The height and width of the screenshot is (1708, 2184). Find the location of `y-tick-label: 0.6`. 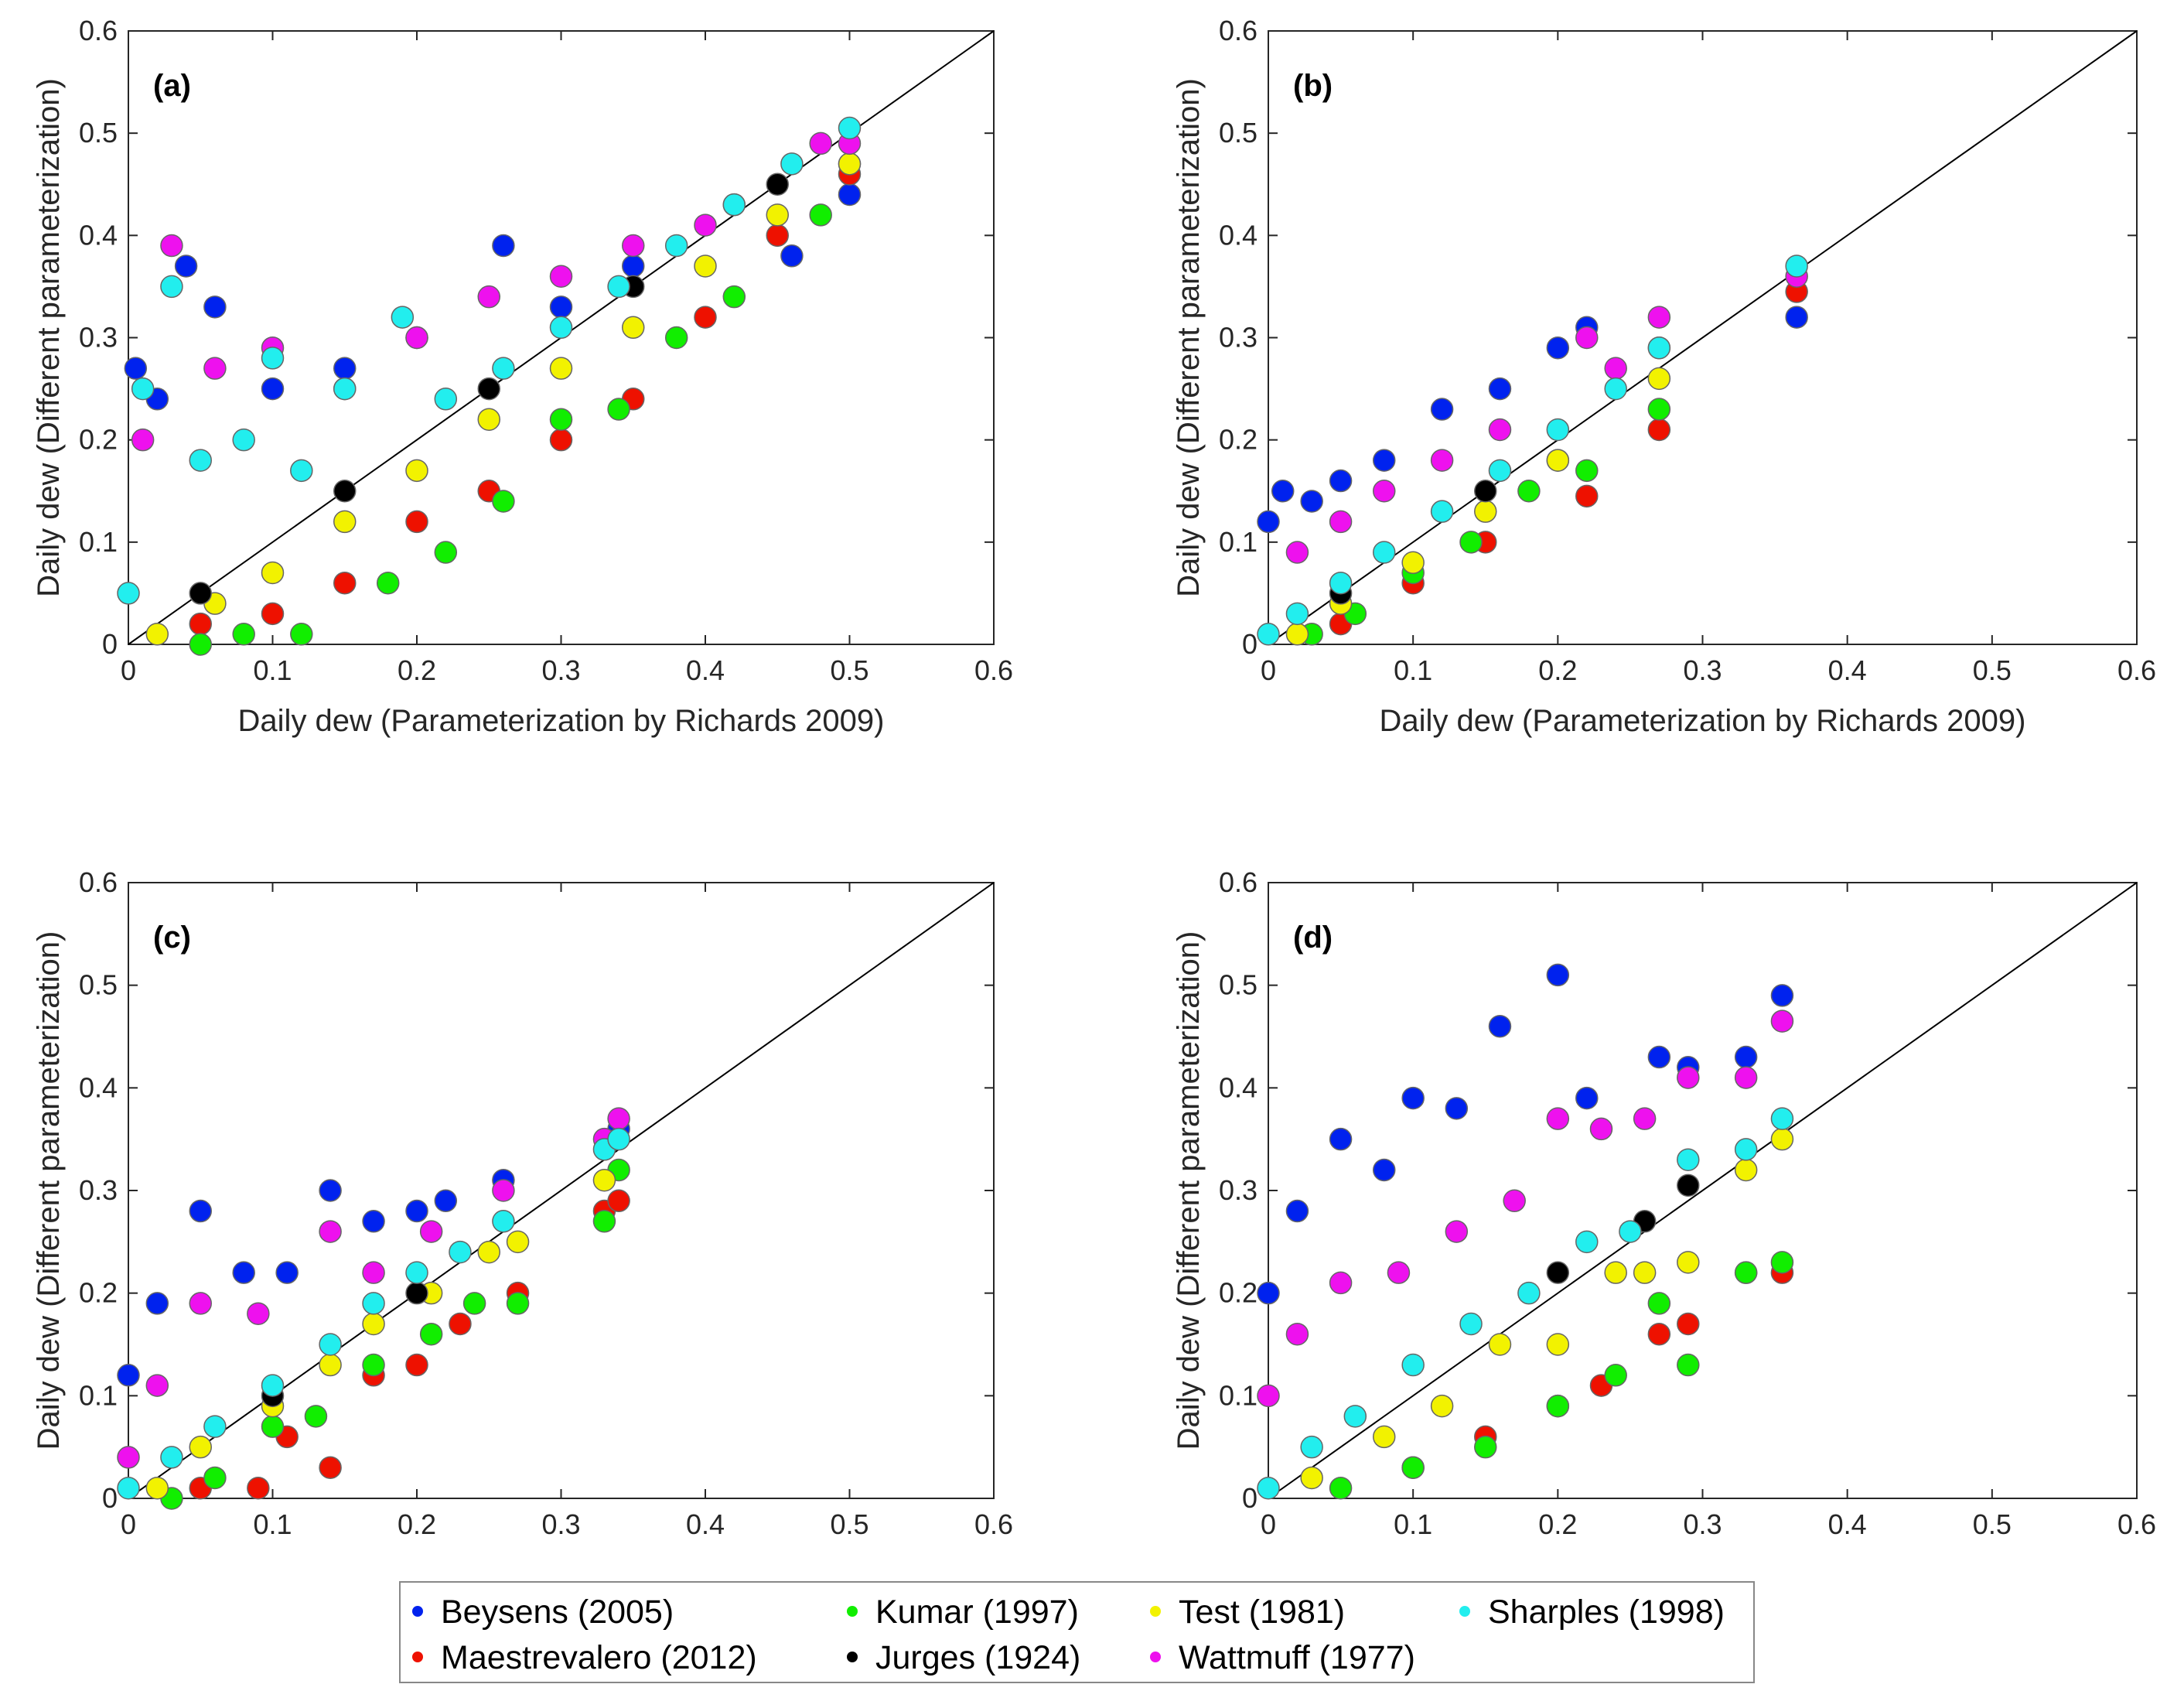

y-tick-label: 0.6 is located at coordinates (1238, 30).